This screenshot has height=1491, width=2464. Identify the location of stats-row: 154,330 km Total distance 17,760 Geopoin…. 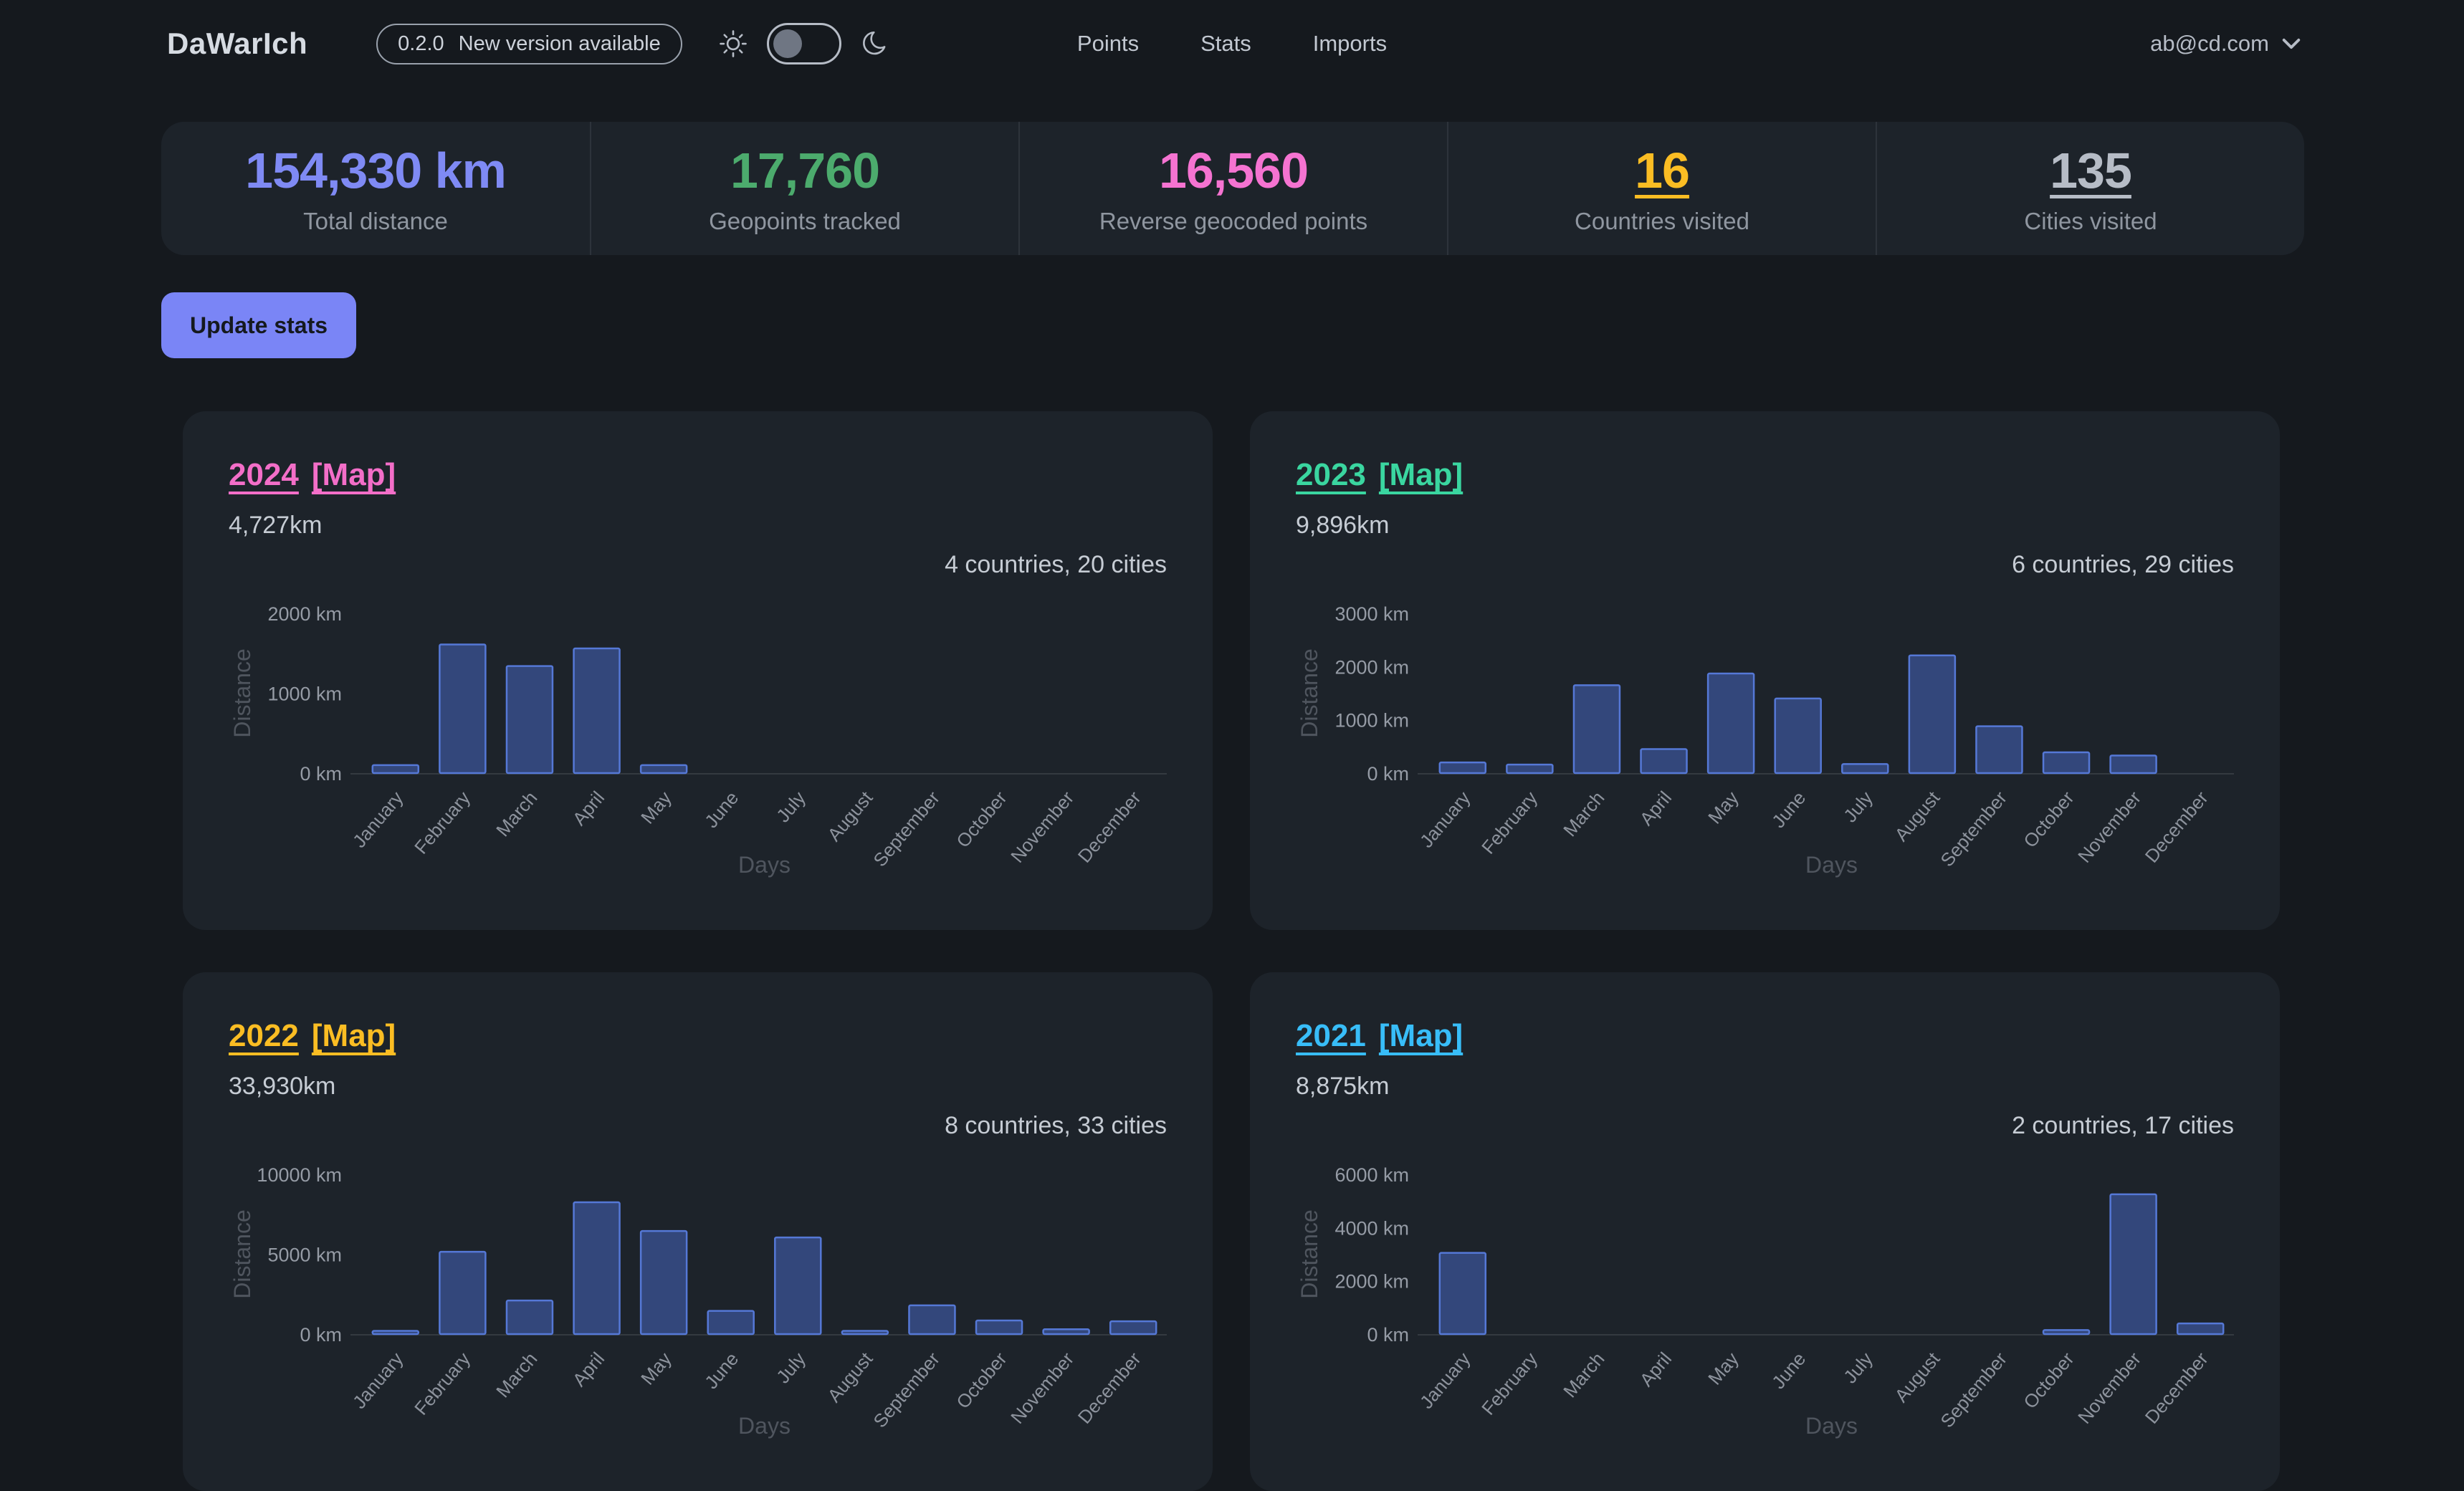
(1233, 188).